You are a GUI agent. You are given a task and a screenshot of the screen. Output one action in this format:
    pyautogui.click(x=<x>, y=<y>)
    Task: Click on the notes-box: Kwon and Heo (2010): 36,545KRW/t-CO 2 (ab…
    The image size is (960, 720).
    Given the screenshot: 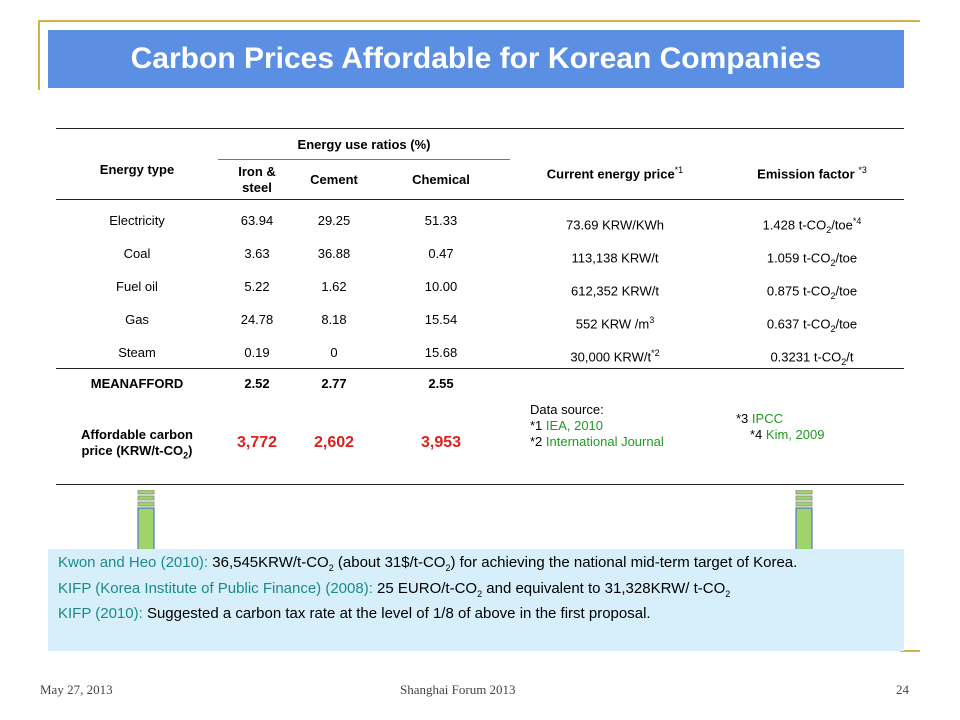 What is the action you would take?
    pyautogui.click(x=476, y=600)
    